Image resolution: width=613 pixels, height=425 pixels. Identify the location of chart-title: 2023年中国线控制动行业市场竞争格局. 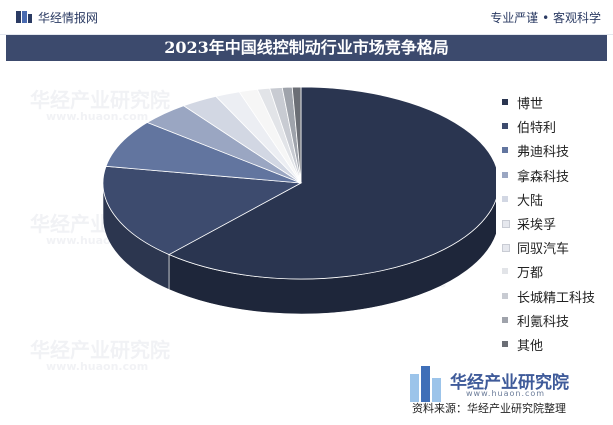
(306, 47).